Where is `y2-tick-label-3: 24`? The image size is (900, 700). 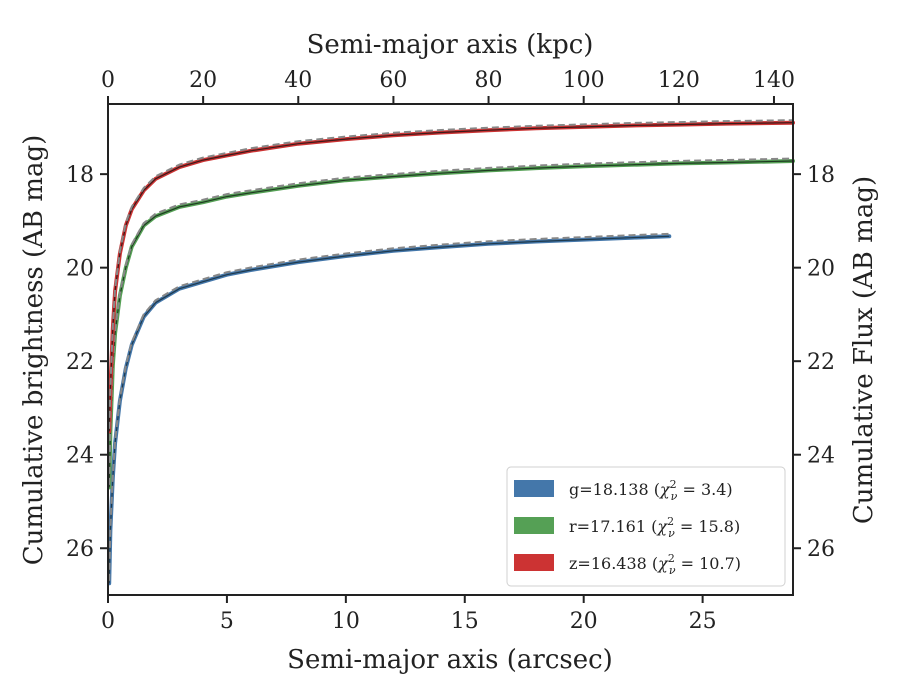 y2-tick-label-3: 24 is located at coordinates (821, 456).